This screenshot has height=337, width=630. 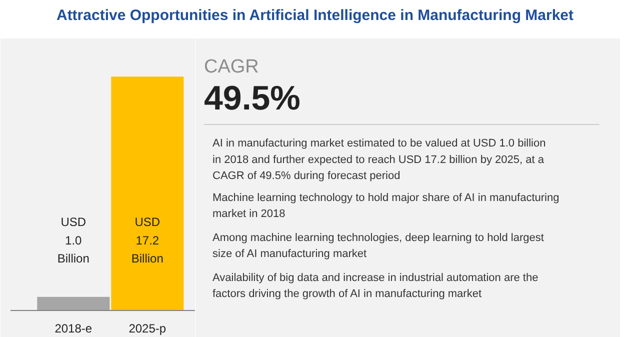 I want to click on data-label: USD 1.0 Billion, so click(x=73, y=240).